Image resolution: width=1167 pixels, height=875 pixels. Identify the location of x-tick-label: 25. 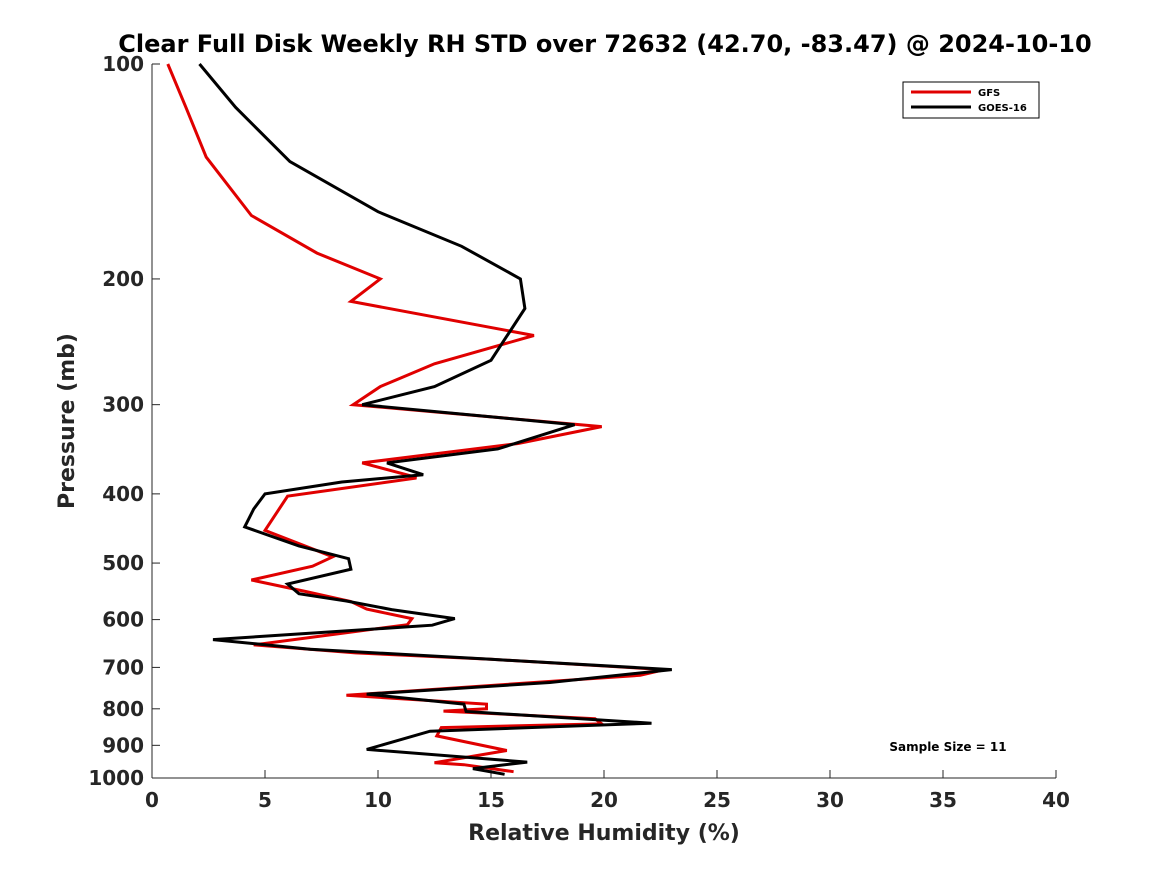
(717, 800).